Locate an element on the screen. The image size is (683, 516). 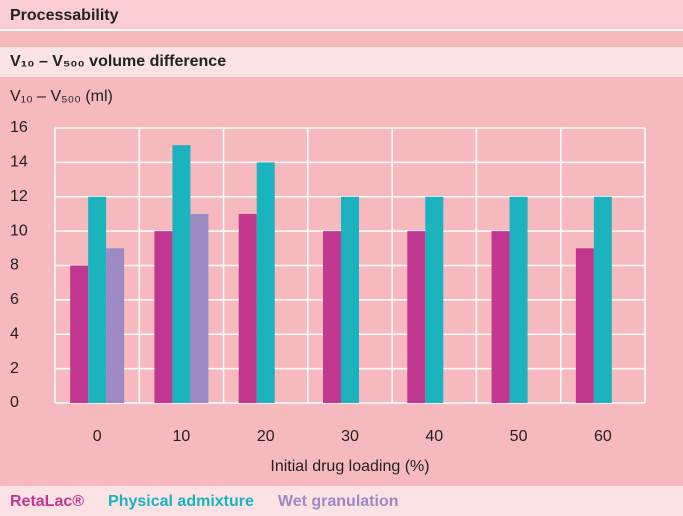
x-tick-label: 60 is located at coordinates (603, 436).